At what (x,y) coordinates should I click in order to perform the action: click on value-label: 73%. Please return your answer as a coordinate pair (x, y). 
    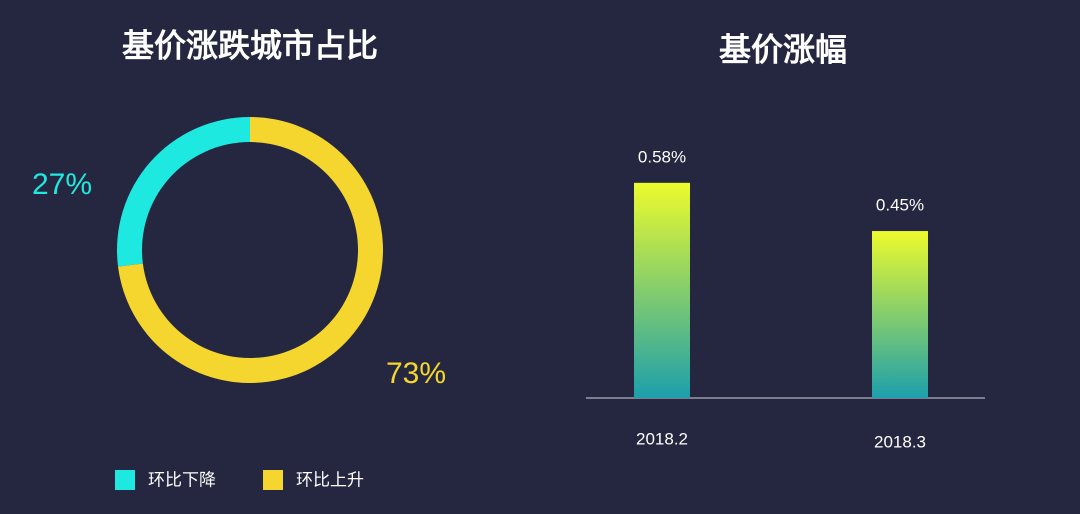
    Looking at the image, I should click on (416, 373).